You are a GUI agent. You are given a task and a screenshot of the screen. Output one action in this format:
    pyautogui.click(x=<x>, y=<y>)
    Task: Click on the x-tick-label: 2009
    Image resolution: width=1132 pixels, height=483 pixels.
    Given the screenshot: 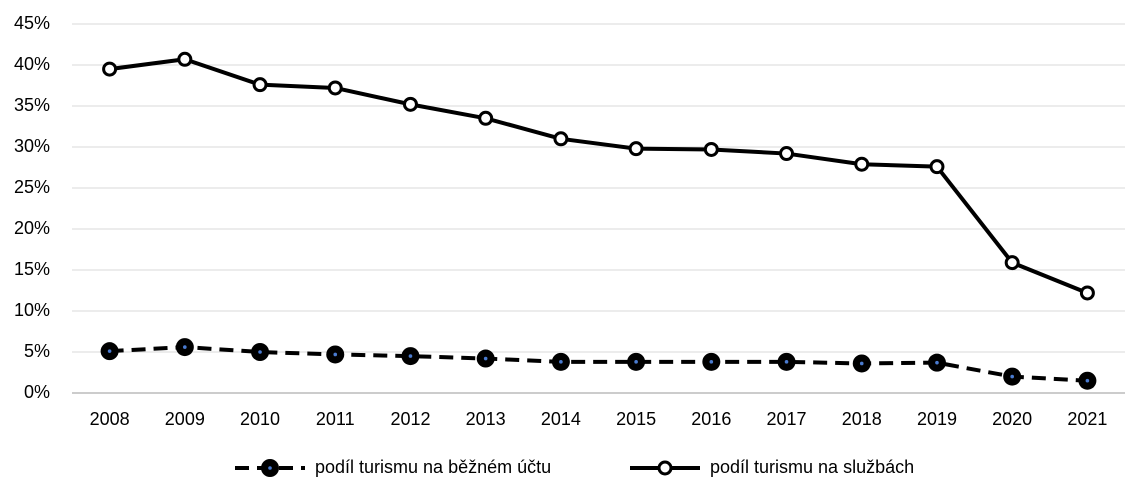 What is the action you would take?
    pyautogui.click(x=185, y=419)
    